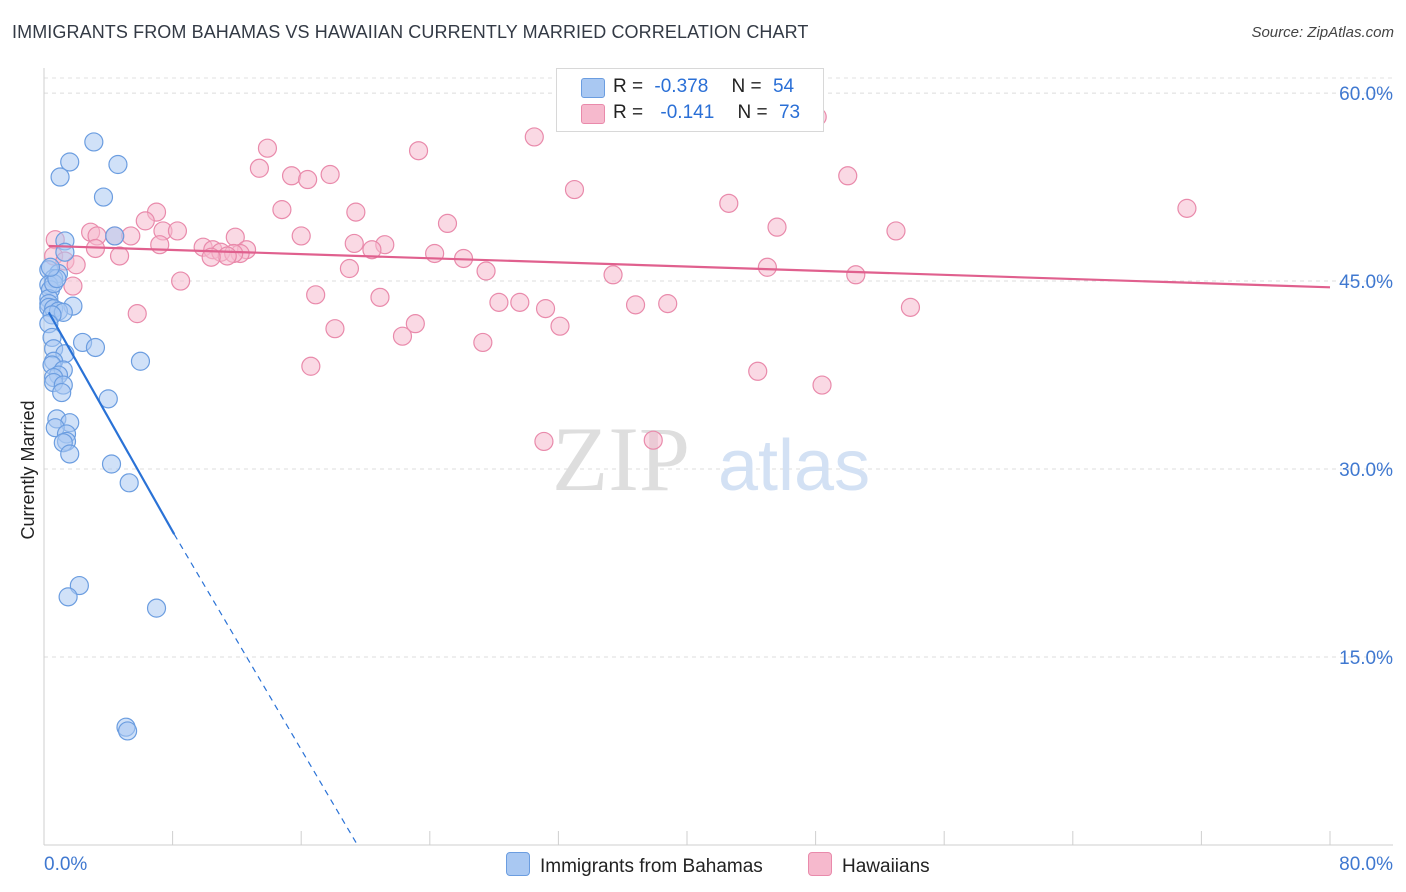 This screenshot has width=1406, height=892. I want to click on bahamas-trend-line, so click(111, 423).